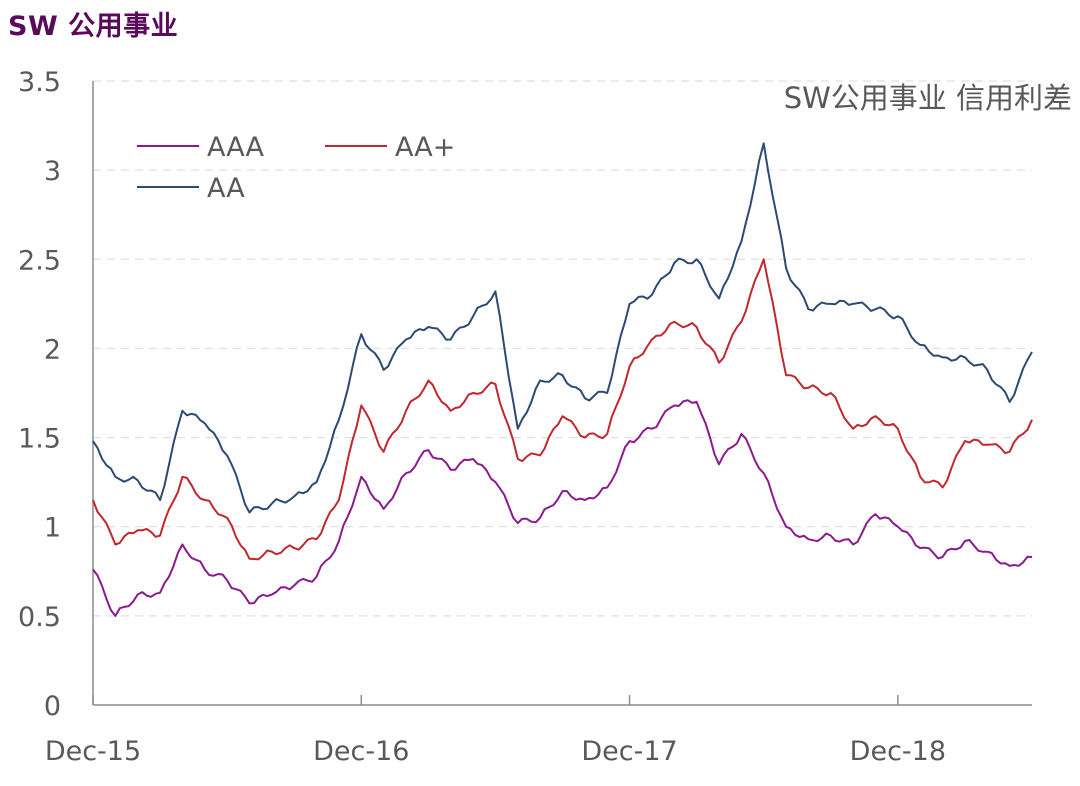  I want to click on x-tick-label: Dec-16, so click(361, 751).